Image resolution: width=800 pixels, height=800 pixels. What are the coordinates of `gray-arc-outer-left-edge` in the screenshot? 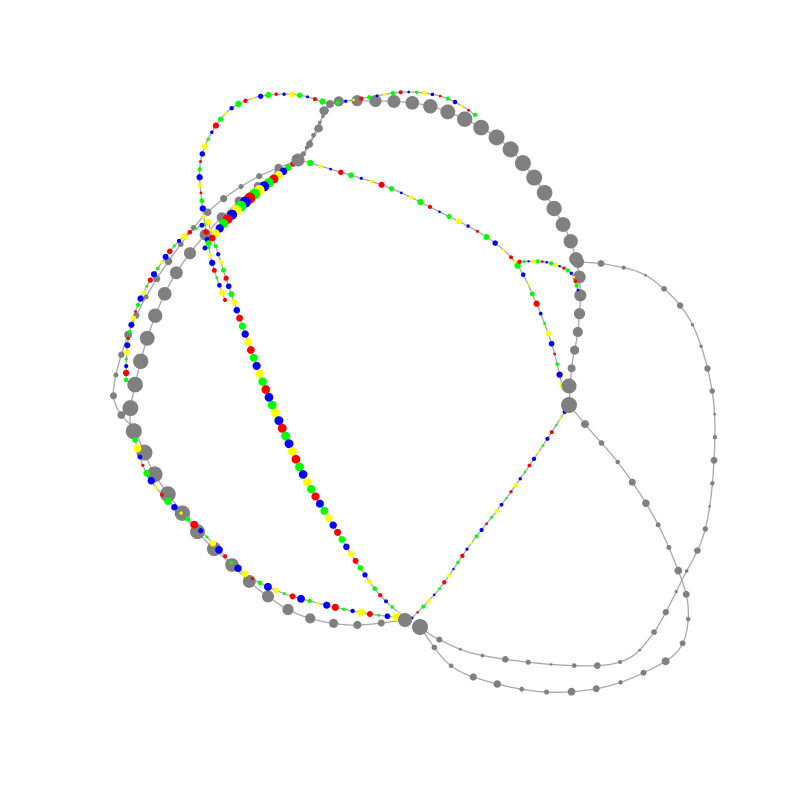 It's located at (205, 295).